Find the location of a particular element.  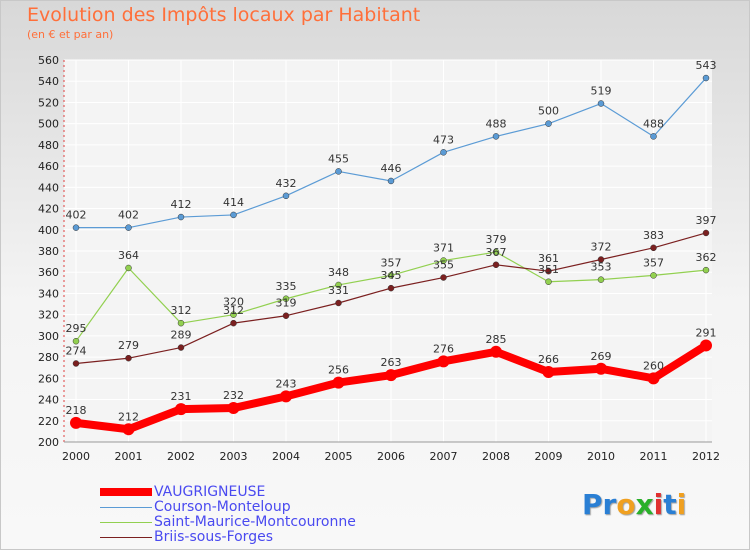

data-label: 372 is located at coordinates (601, 246).